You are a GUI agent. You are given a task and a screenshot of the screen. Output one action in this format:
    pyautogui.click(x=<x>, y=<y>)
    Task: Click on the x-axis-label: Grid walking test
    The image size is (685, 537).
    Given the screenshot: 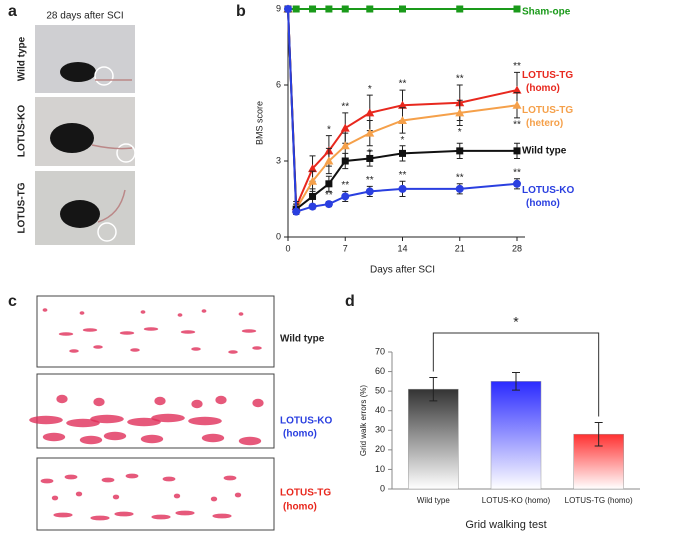 What is the action you would take?
    pyautogui.click(x=505, y=525)
    